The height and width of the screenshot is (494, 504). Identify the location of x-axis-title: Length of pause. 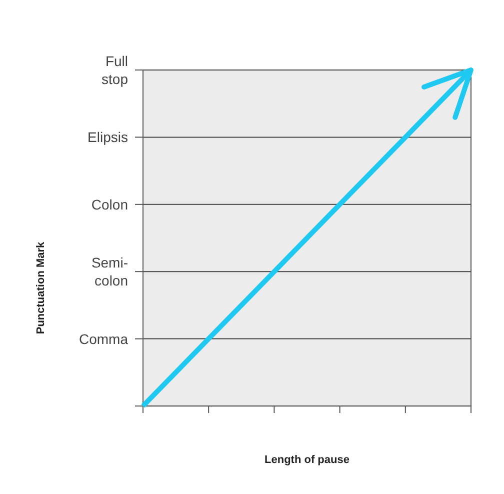
(307, 460).